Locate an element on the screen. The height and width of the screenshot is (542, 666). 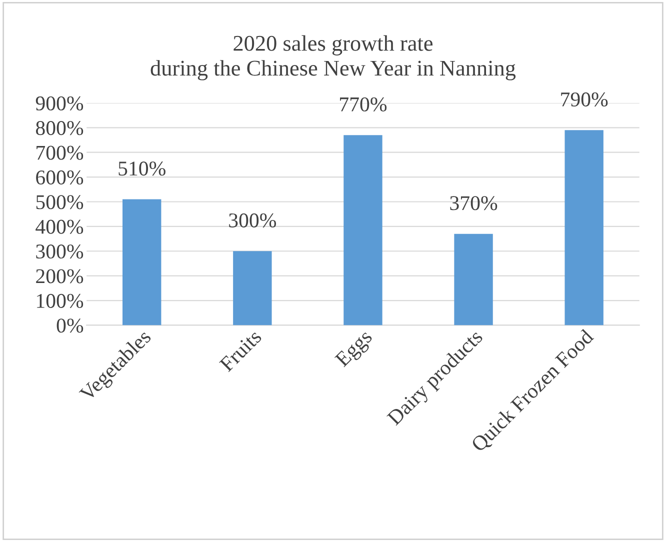
data-label: 510% is located at coordinates (142, 169).